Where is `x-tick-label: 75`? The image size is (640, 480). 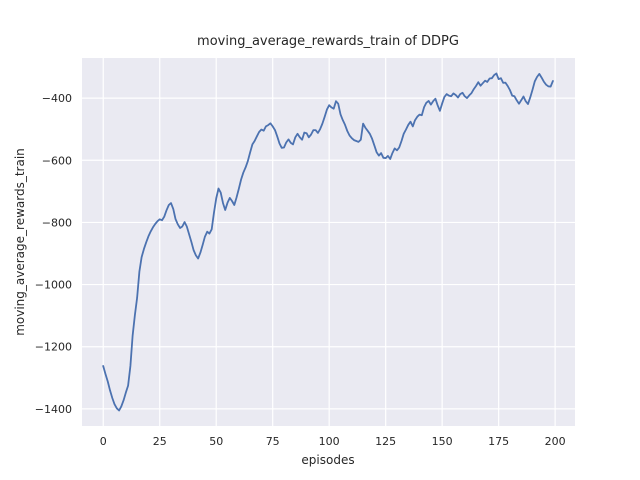
x-tick-label: 75 is located at coordinates (273, 441).